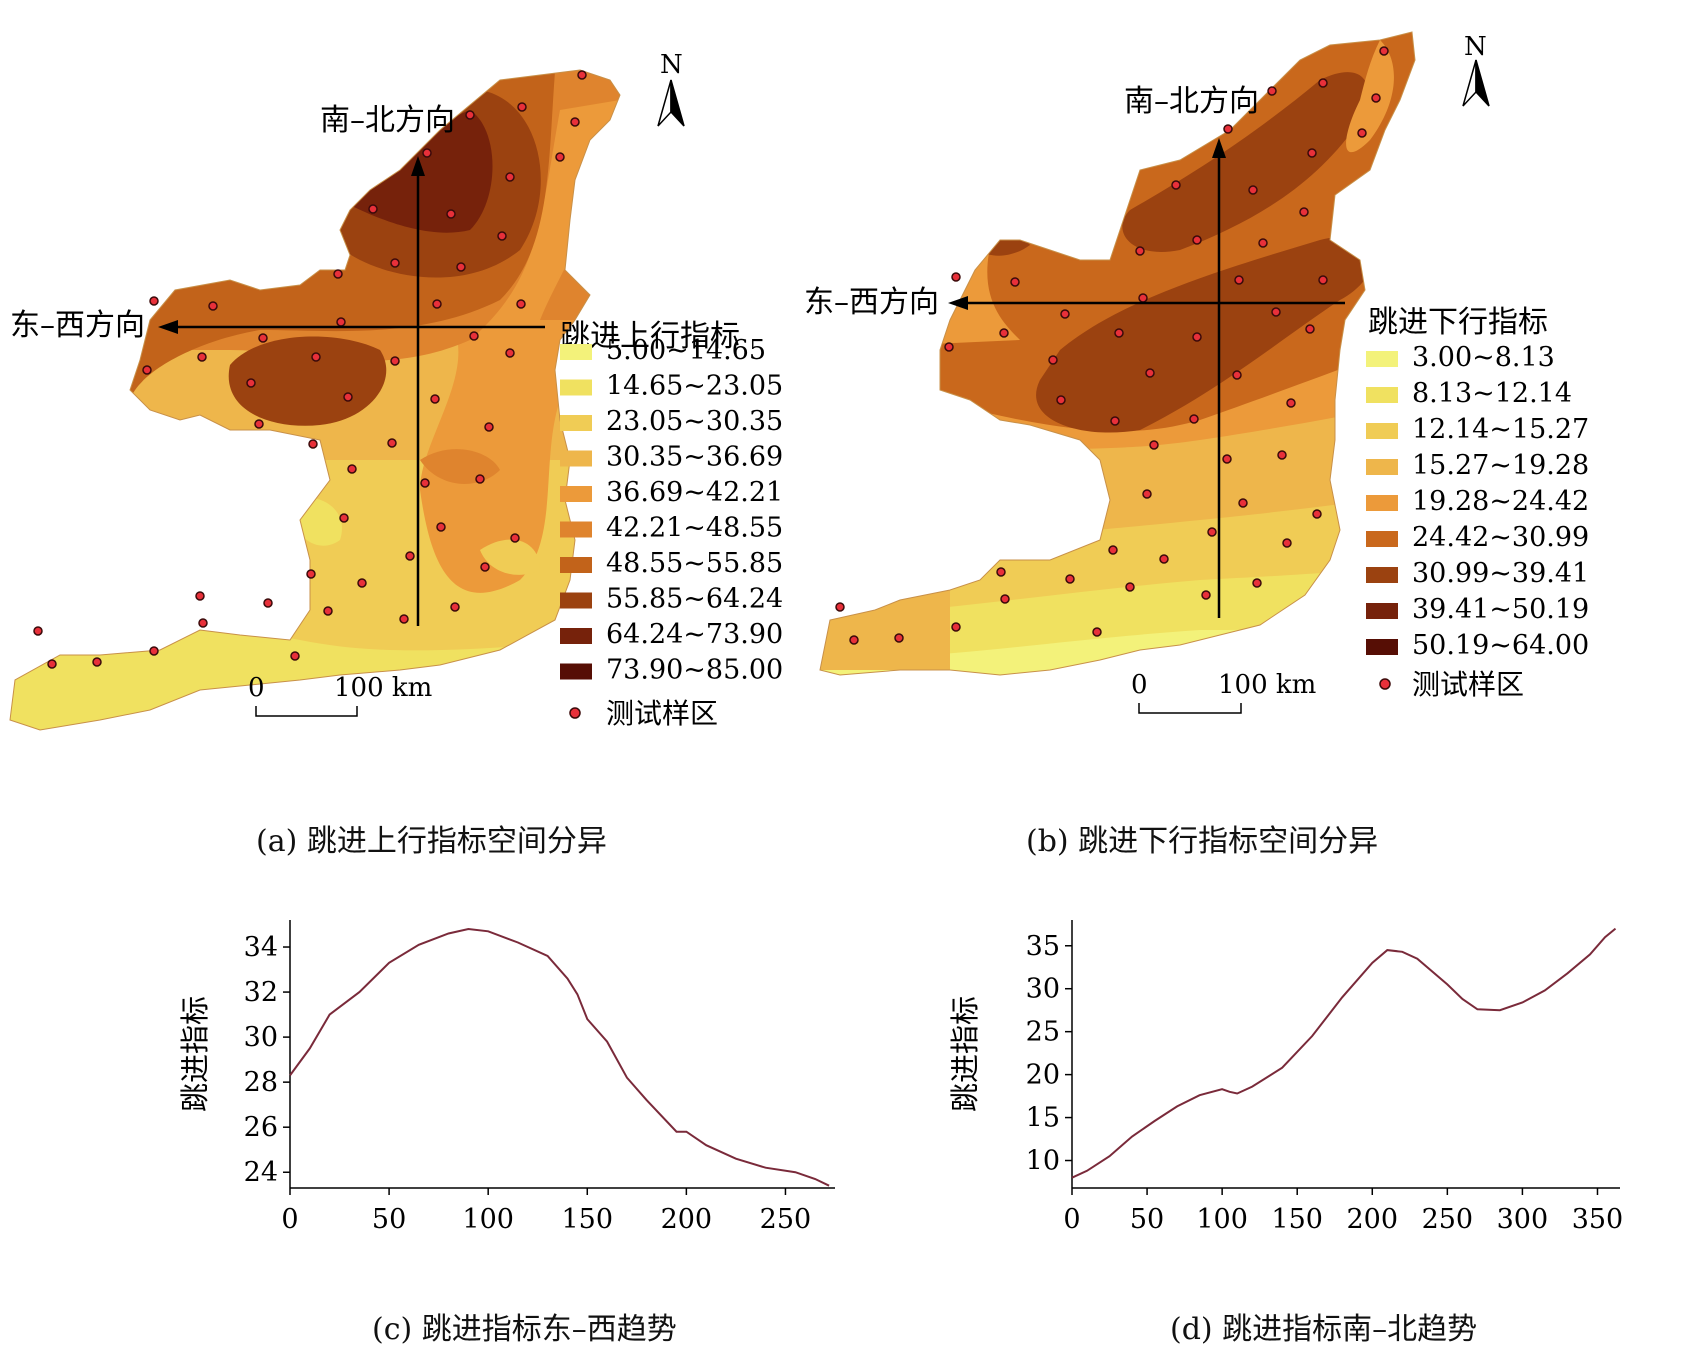  Describe the element at coordinates (1492, 393) in the screenshot. I see `legend-label-b-1: 8.13~12.14` at that location.